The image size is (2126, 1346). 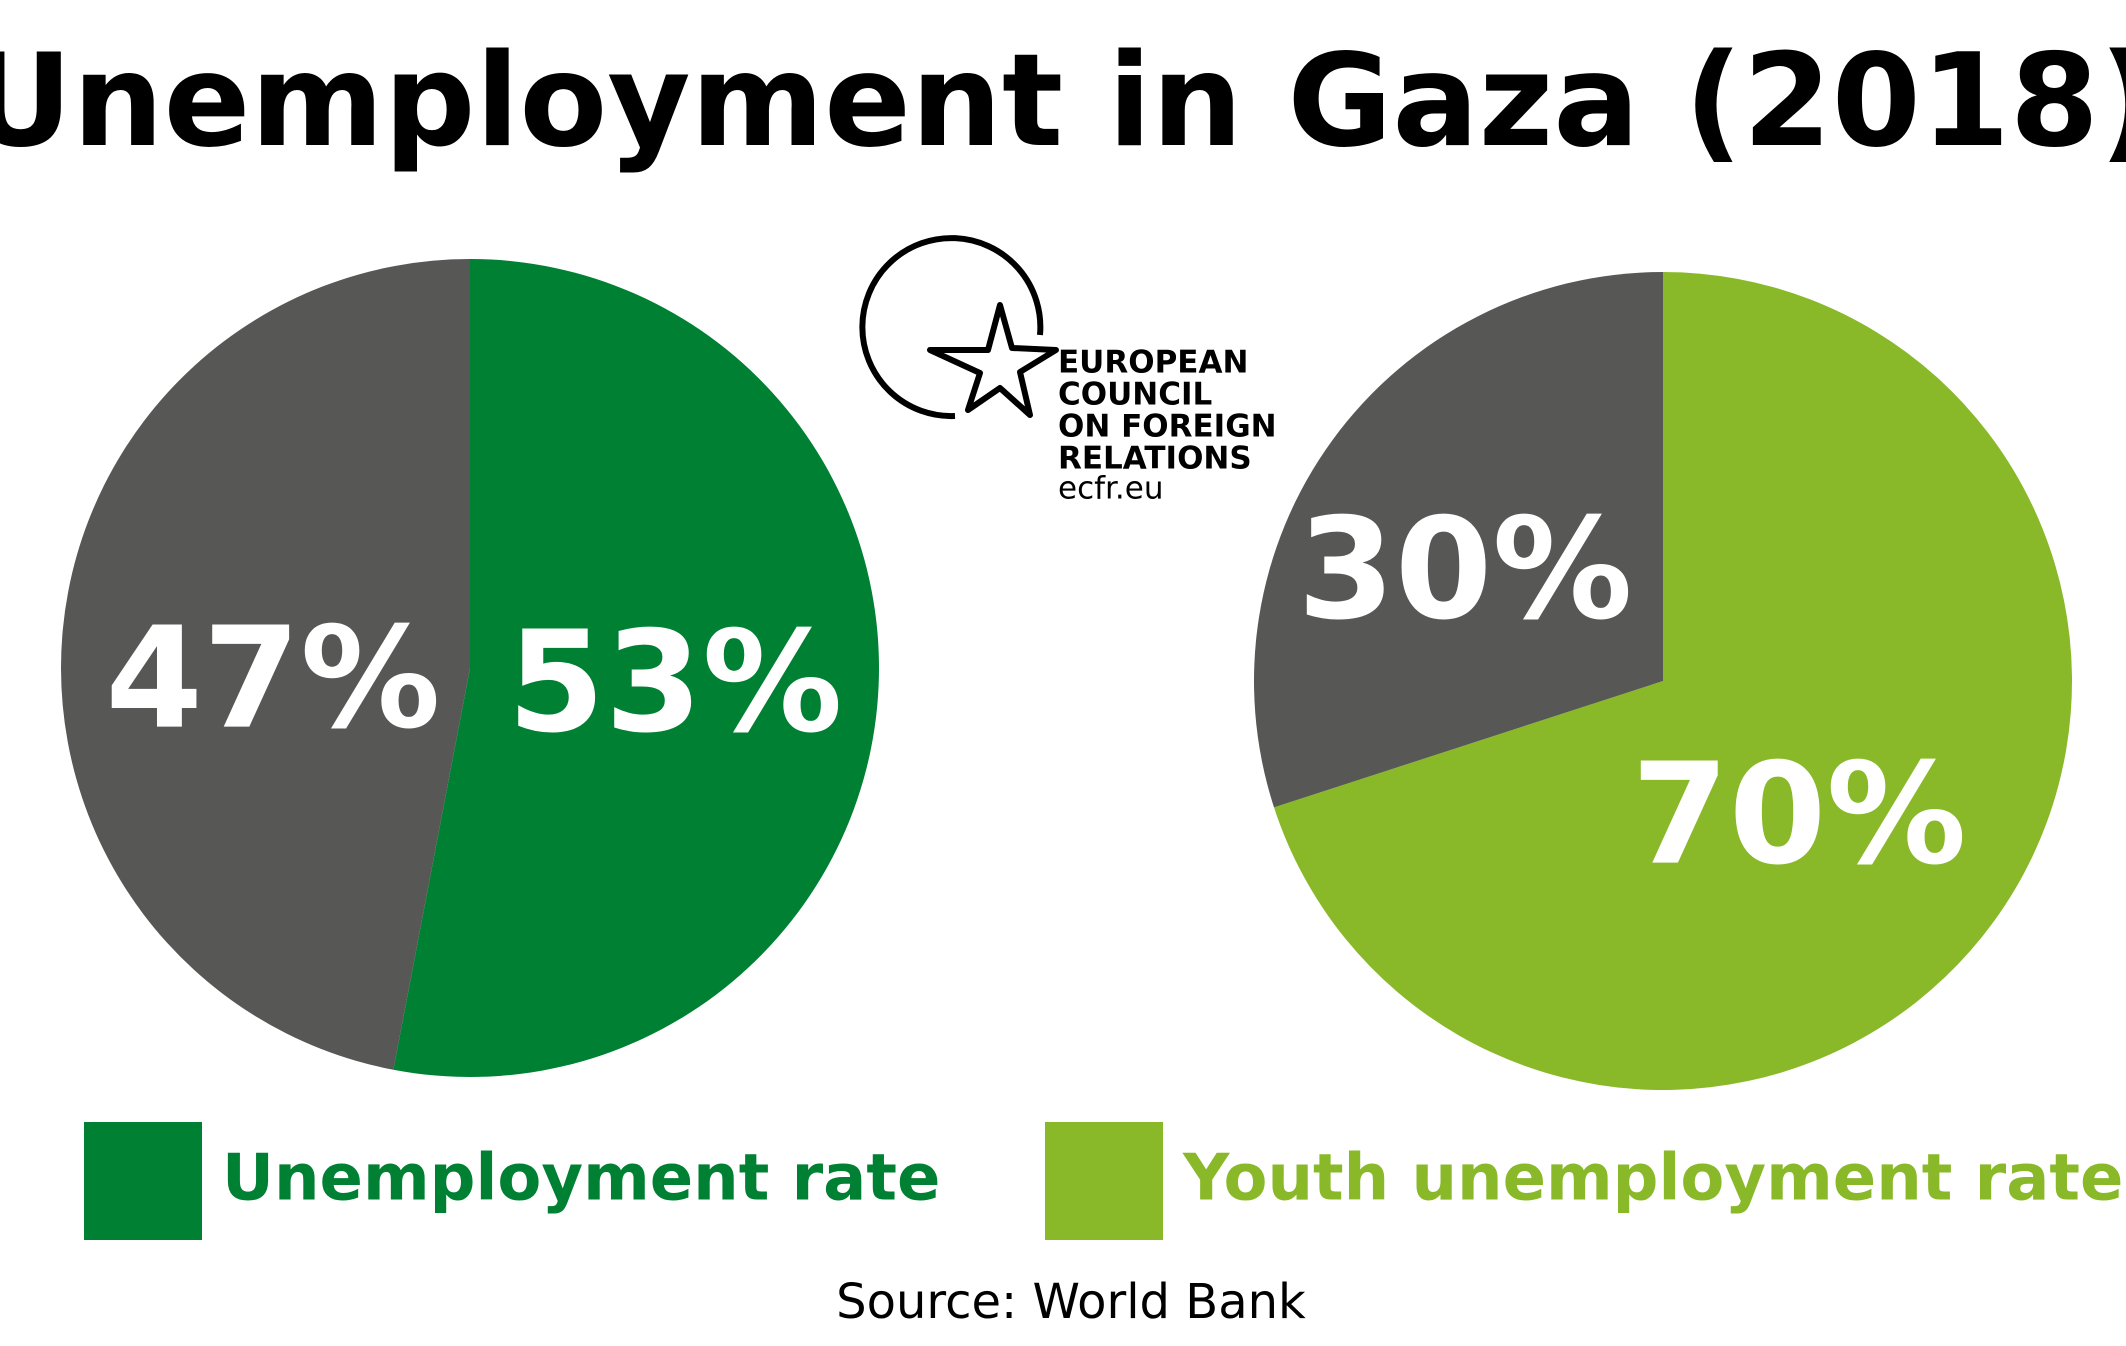 I want to click on logo-text: RELATIONS, so click(x=1155, y=459).